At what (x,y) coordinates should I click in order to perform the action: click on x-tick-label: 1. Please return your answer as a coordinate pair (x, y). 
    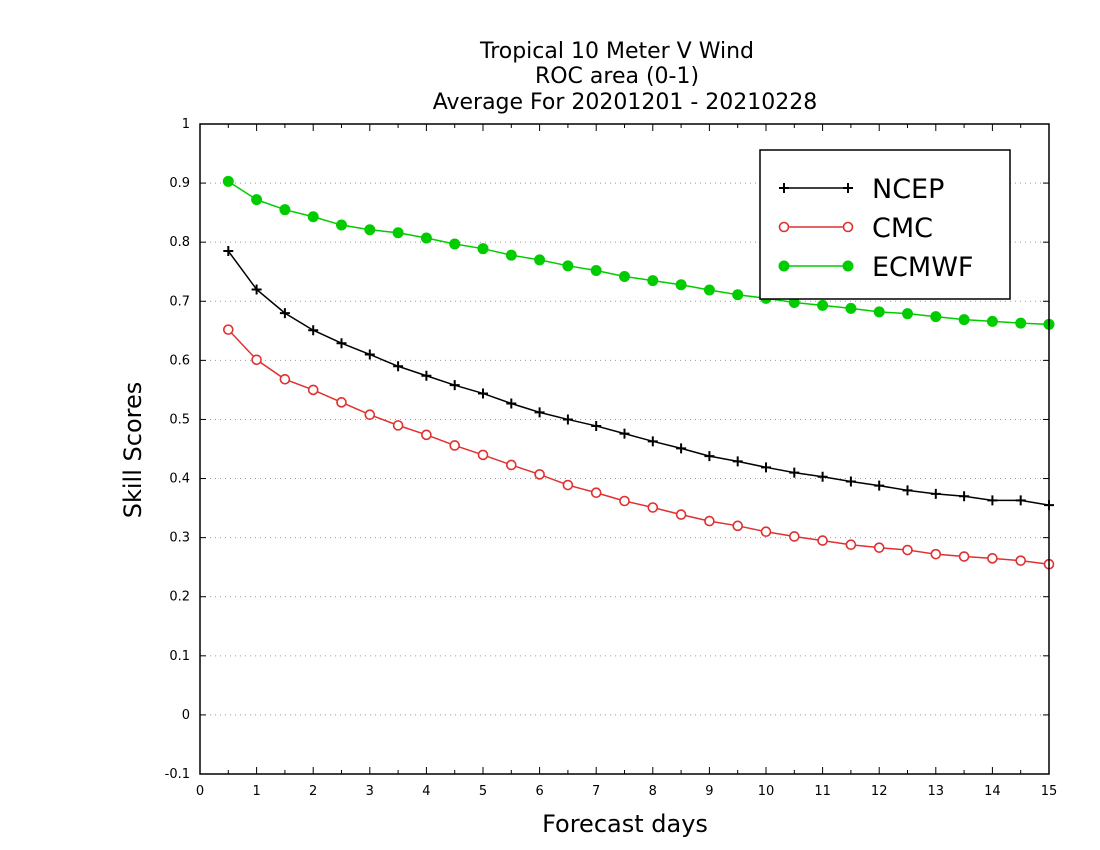
    Looking at the image, I should click on (256, 791).